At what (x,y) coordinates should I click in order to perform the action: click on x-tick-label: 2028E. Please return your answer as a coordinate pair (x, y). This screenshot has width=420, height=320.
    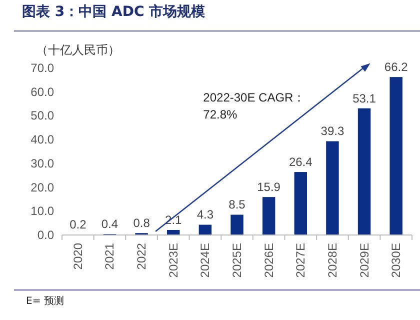
    Looking at the image, I should click on (332, 260).